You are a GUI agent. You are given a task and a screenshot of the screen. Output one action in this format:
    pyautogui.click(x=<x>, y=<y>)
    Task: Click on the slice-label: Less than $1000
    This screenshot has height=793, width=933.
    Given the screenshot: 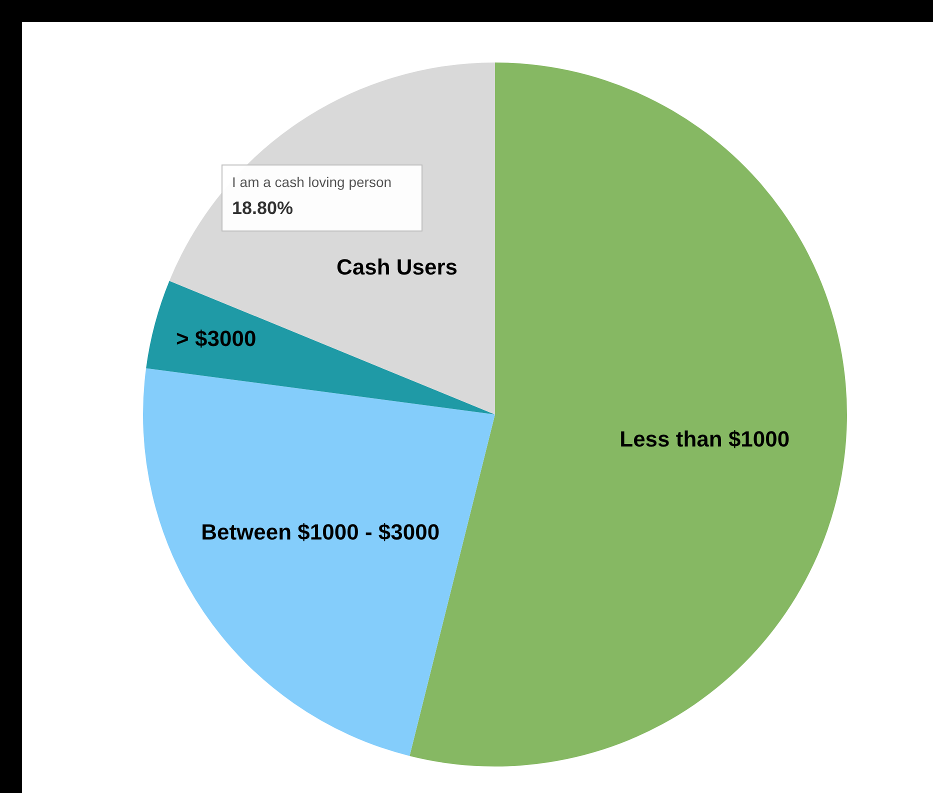 What is the action you would take?
    pyautogui.click(x=705, y=439)
    